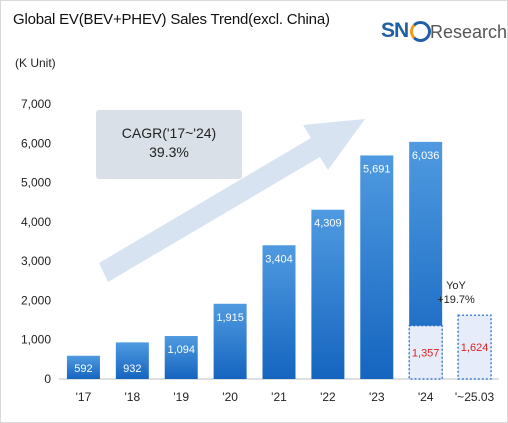 The image size is (508, 423). What do you see at coordinates (169, 152) in the screenshot?
I see `cagr-value: 39.3%` at bounding box center [169, 152].